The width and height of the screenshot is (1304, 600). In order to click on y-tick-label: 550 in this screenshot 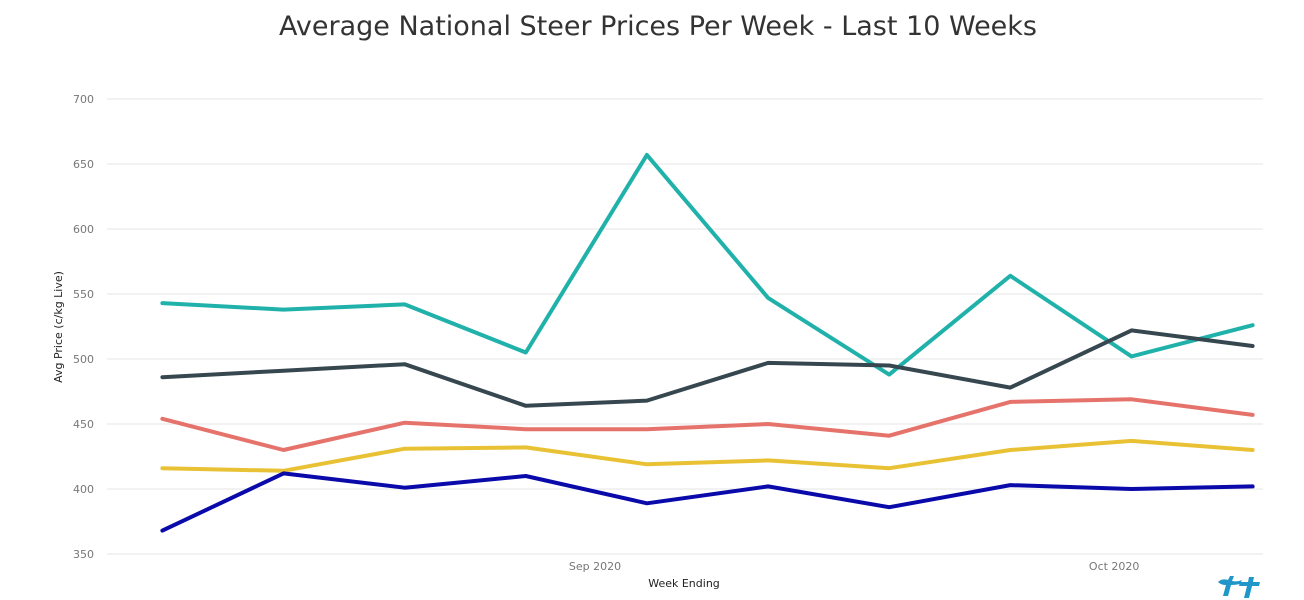, I will do `click(83, 294)`.